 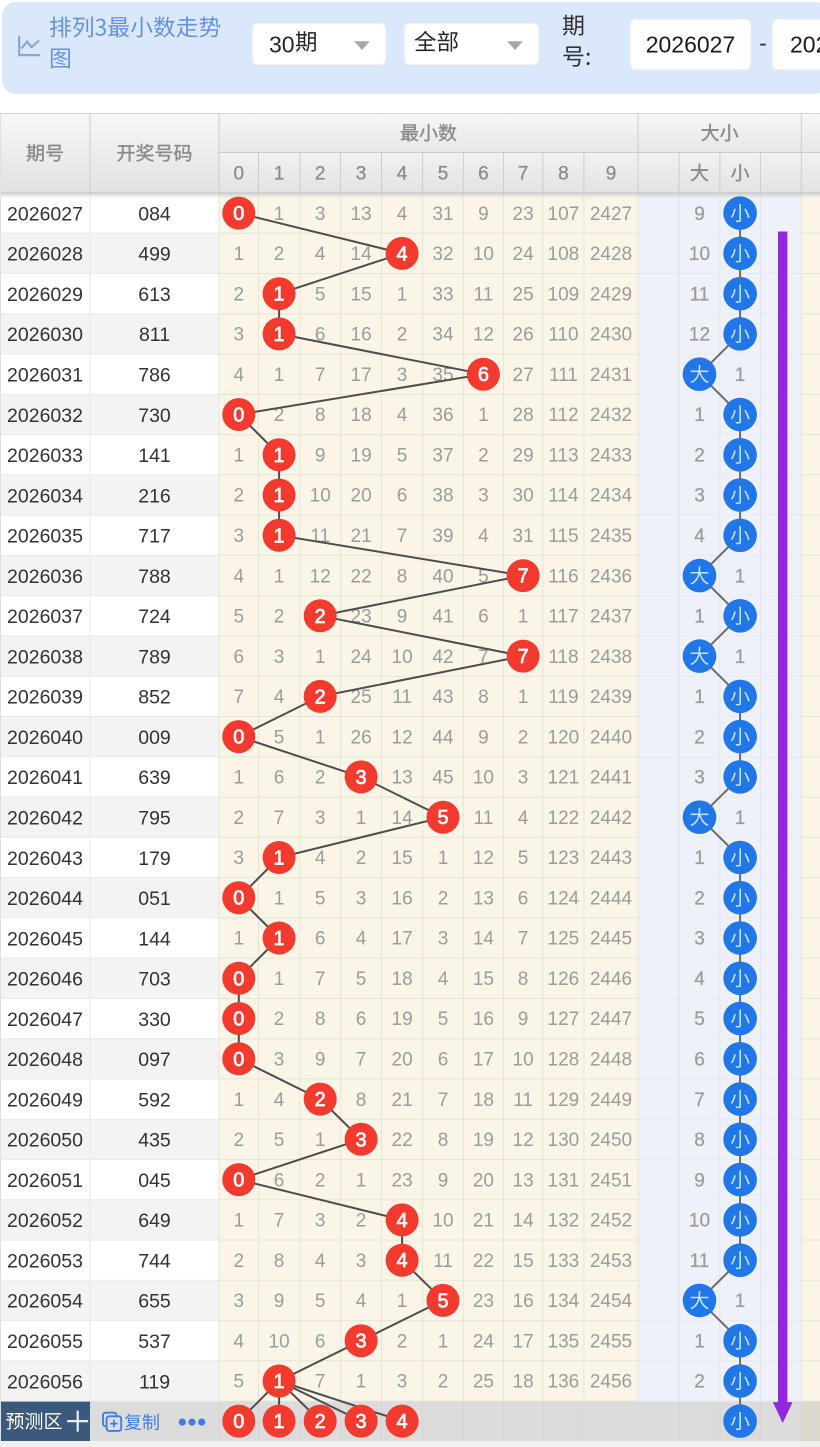 What do you see at coordinates (45, 456) in the screenshot?
I see `svg-text: 2026033` at bounding box center [45, 456].